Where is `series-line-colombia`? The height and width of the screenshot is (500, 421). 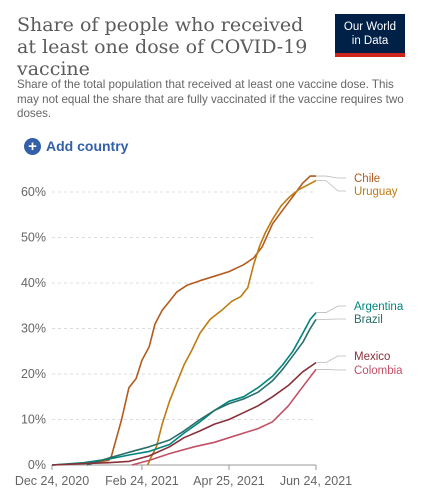 series-line-colombia is located at coordinates (224, 417).